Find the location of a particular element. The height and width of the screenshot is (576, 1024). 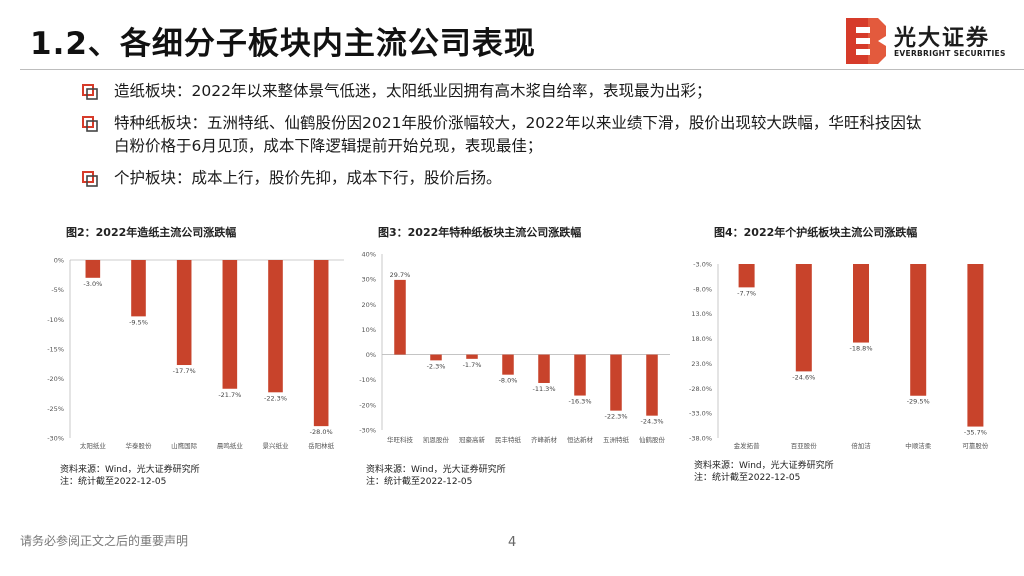

y-tick-label: -38.0% is located at coordinates (700, 439).